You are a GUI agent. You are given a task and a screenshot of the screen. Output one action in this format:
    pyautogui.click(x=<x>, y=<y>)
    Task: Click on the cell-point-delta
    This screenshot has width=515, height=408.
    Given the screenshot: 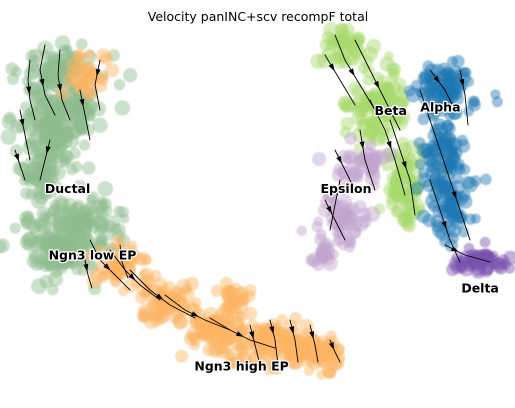 What is the action you would take?
    pyautogui.click(x=471, y=258)
    